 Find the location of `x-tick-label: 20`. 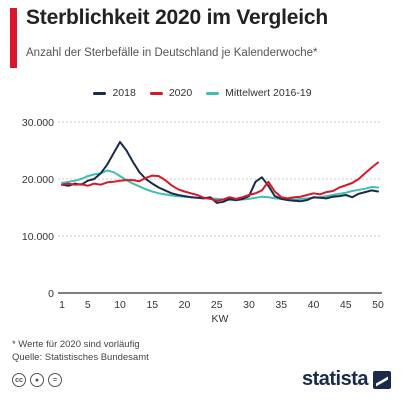

x-tick-label: 20 is located at coordinates (185, 305).